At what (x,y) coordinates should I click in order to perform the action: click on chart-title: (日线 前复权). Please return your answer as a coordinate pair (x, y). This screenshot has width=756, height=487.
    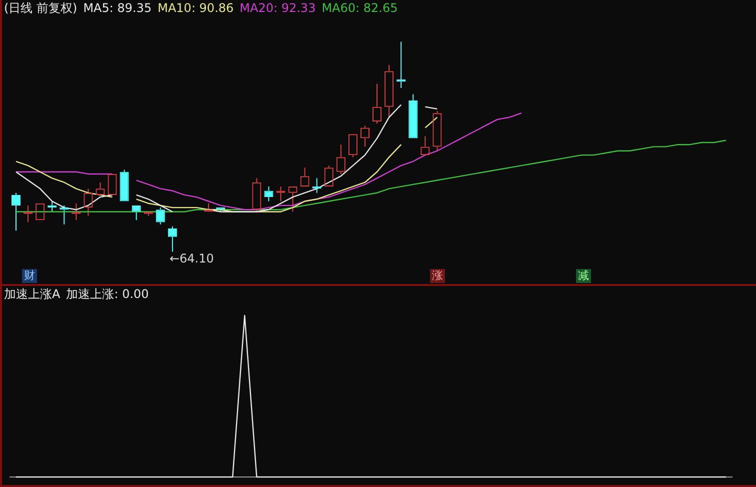
    Looking at the image, I should click on (41, 8).